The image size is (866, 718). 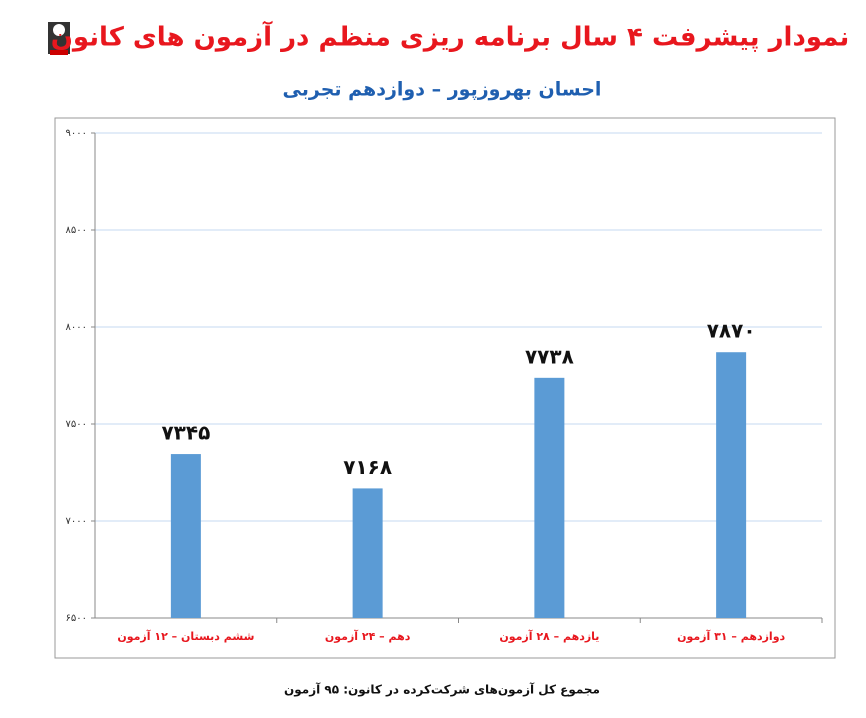 What do you see at coordinates (367, 467) in the screenshot?
I see `value-label: ۷۱۶۸` at bounding box center [367, 467].